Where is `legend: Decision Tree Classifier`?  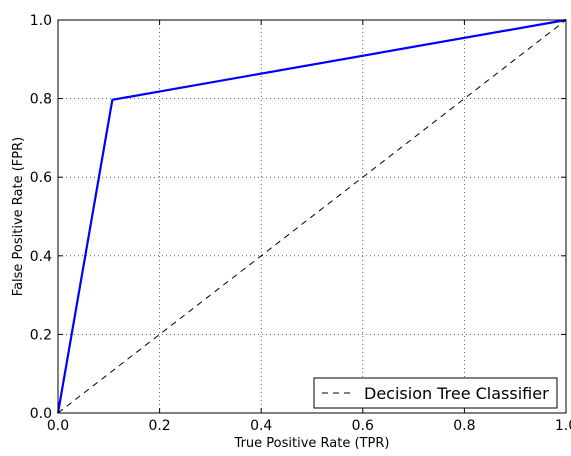 legend: Decision Tree Classifier is located at coordinates (435, 393).